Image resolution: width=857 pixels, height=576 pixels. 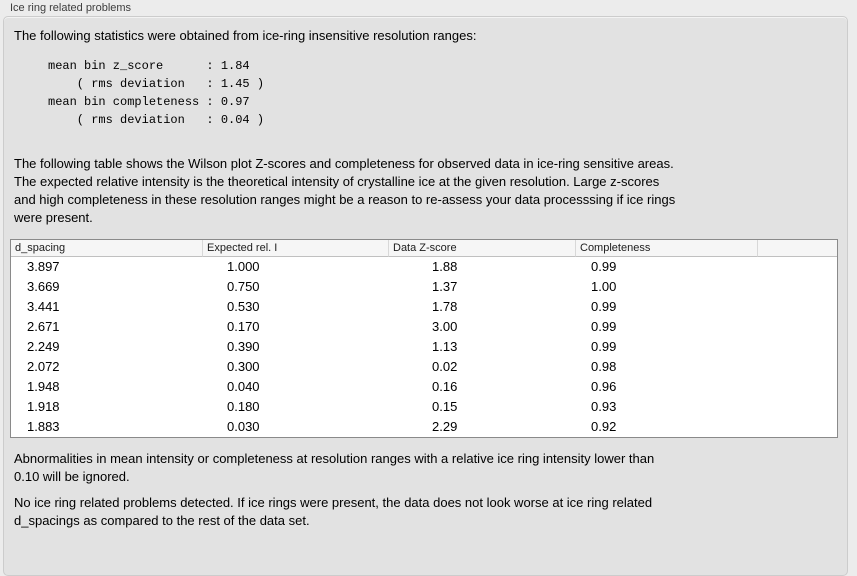 I want to click on table-row: 3.669 0.750 1.37 1.00, so click(x=424, y=287).